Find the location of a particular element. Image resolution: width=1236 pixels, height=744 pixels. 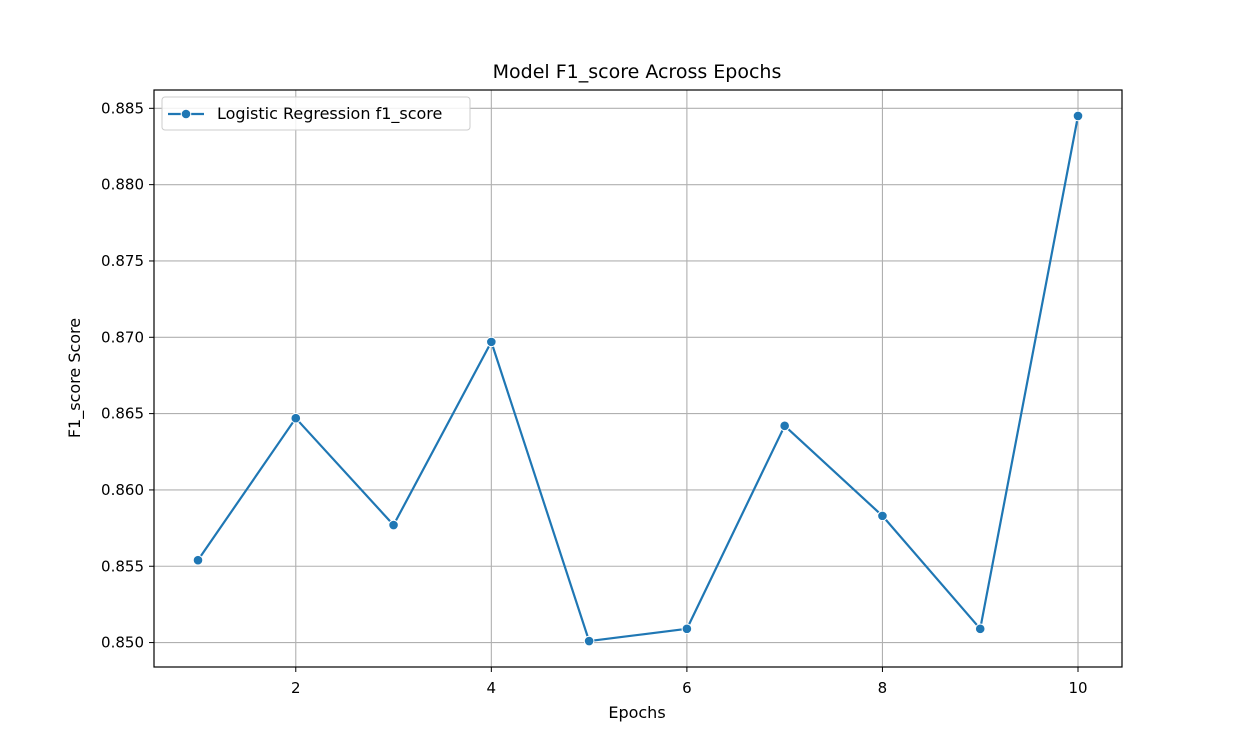

x-axis-ticks: 2 4 6 8 10 is located at coordinates (689, 682).